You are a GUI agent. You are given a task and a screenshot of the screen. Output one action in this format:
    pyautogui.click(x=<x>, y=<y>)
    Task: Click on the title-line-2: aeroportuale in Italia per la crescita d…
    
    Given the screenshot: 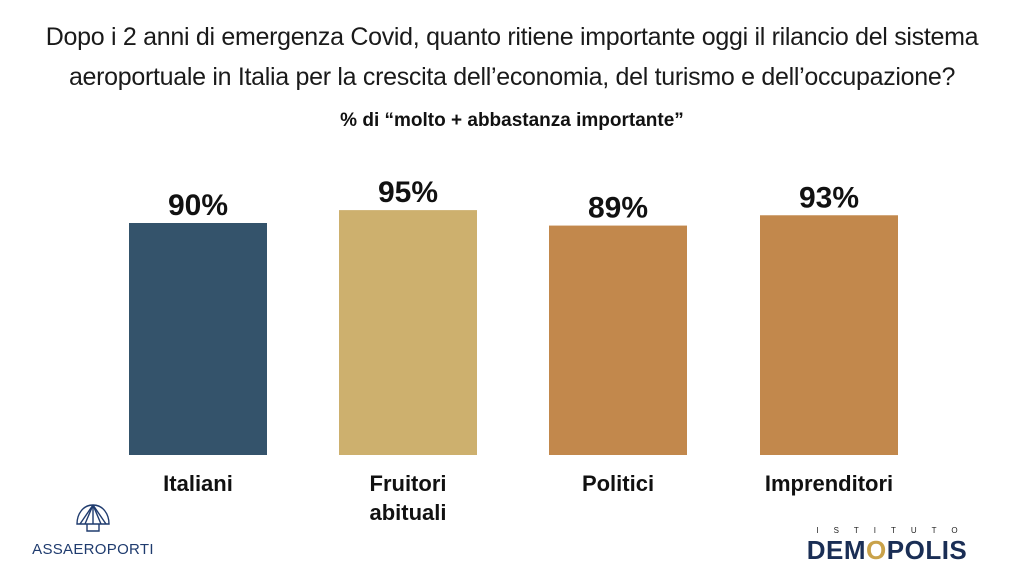 What is the action you would take?
    pyautogui.click(x=512, y=77)
    